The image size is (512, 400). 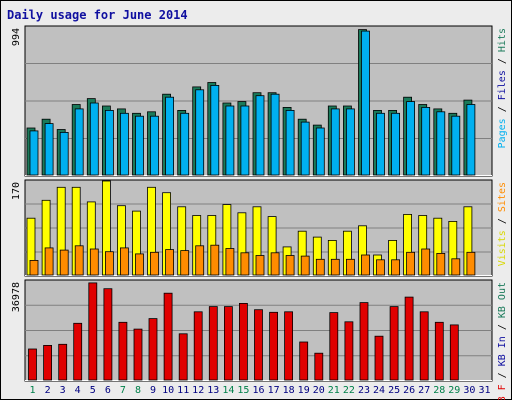 I want to click on legend-entry: KB F, so click(x=502, y=392).